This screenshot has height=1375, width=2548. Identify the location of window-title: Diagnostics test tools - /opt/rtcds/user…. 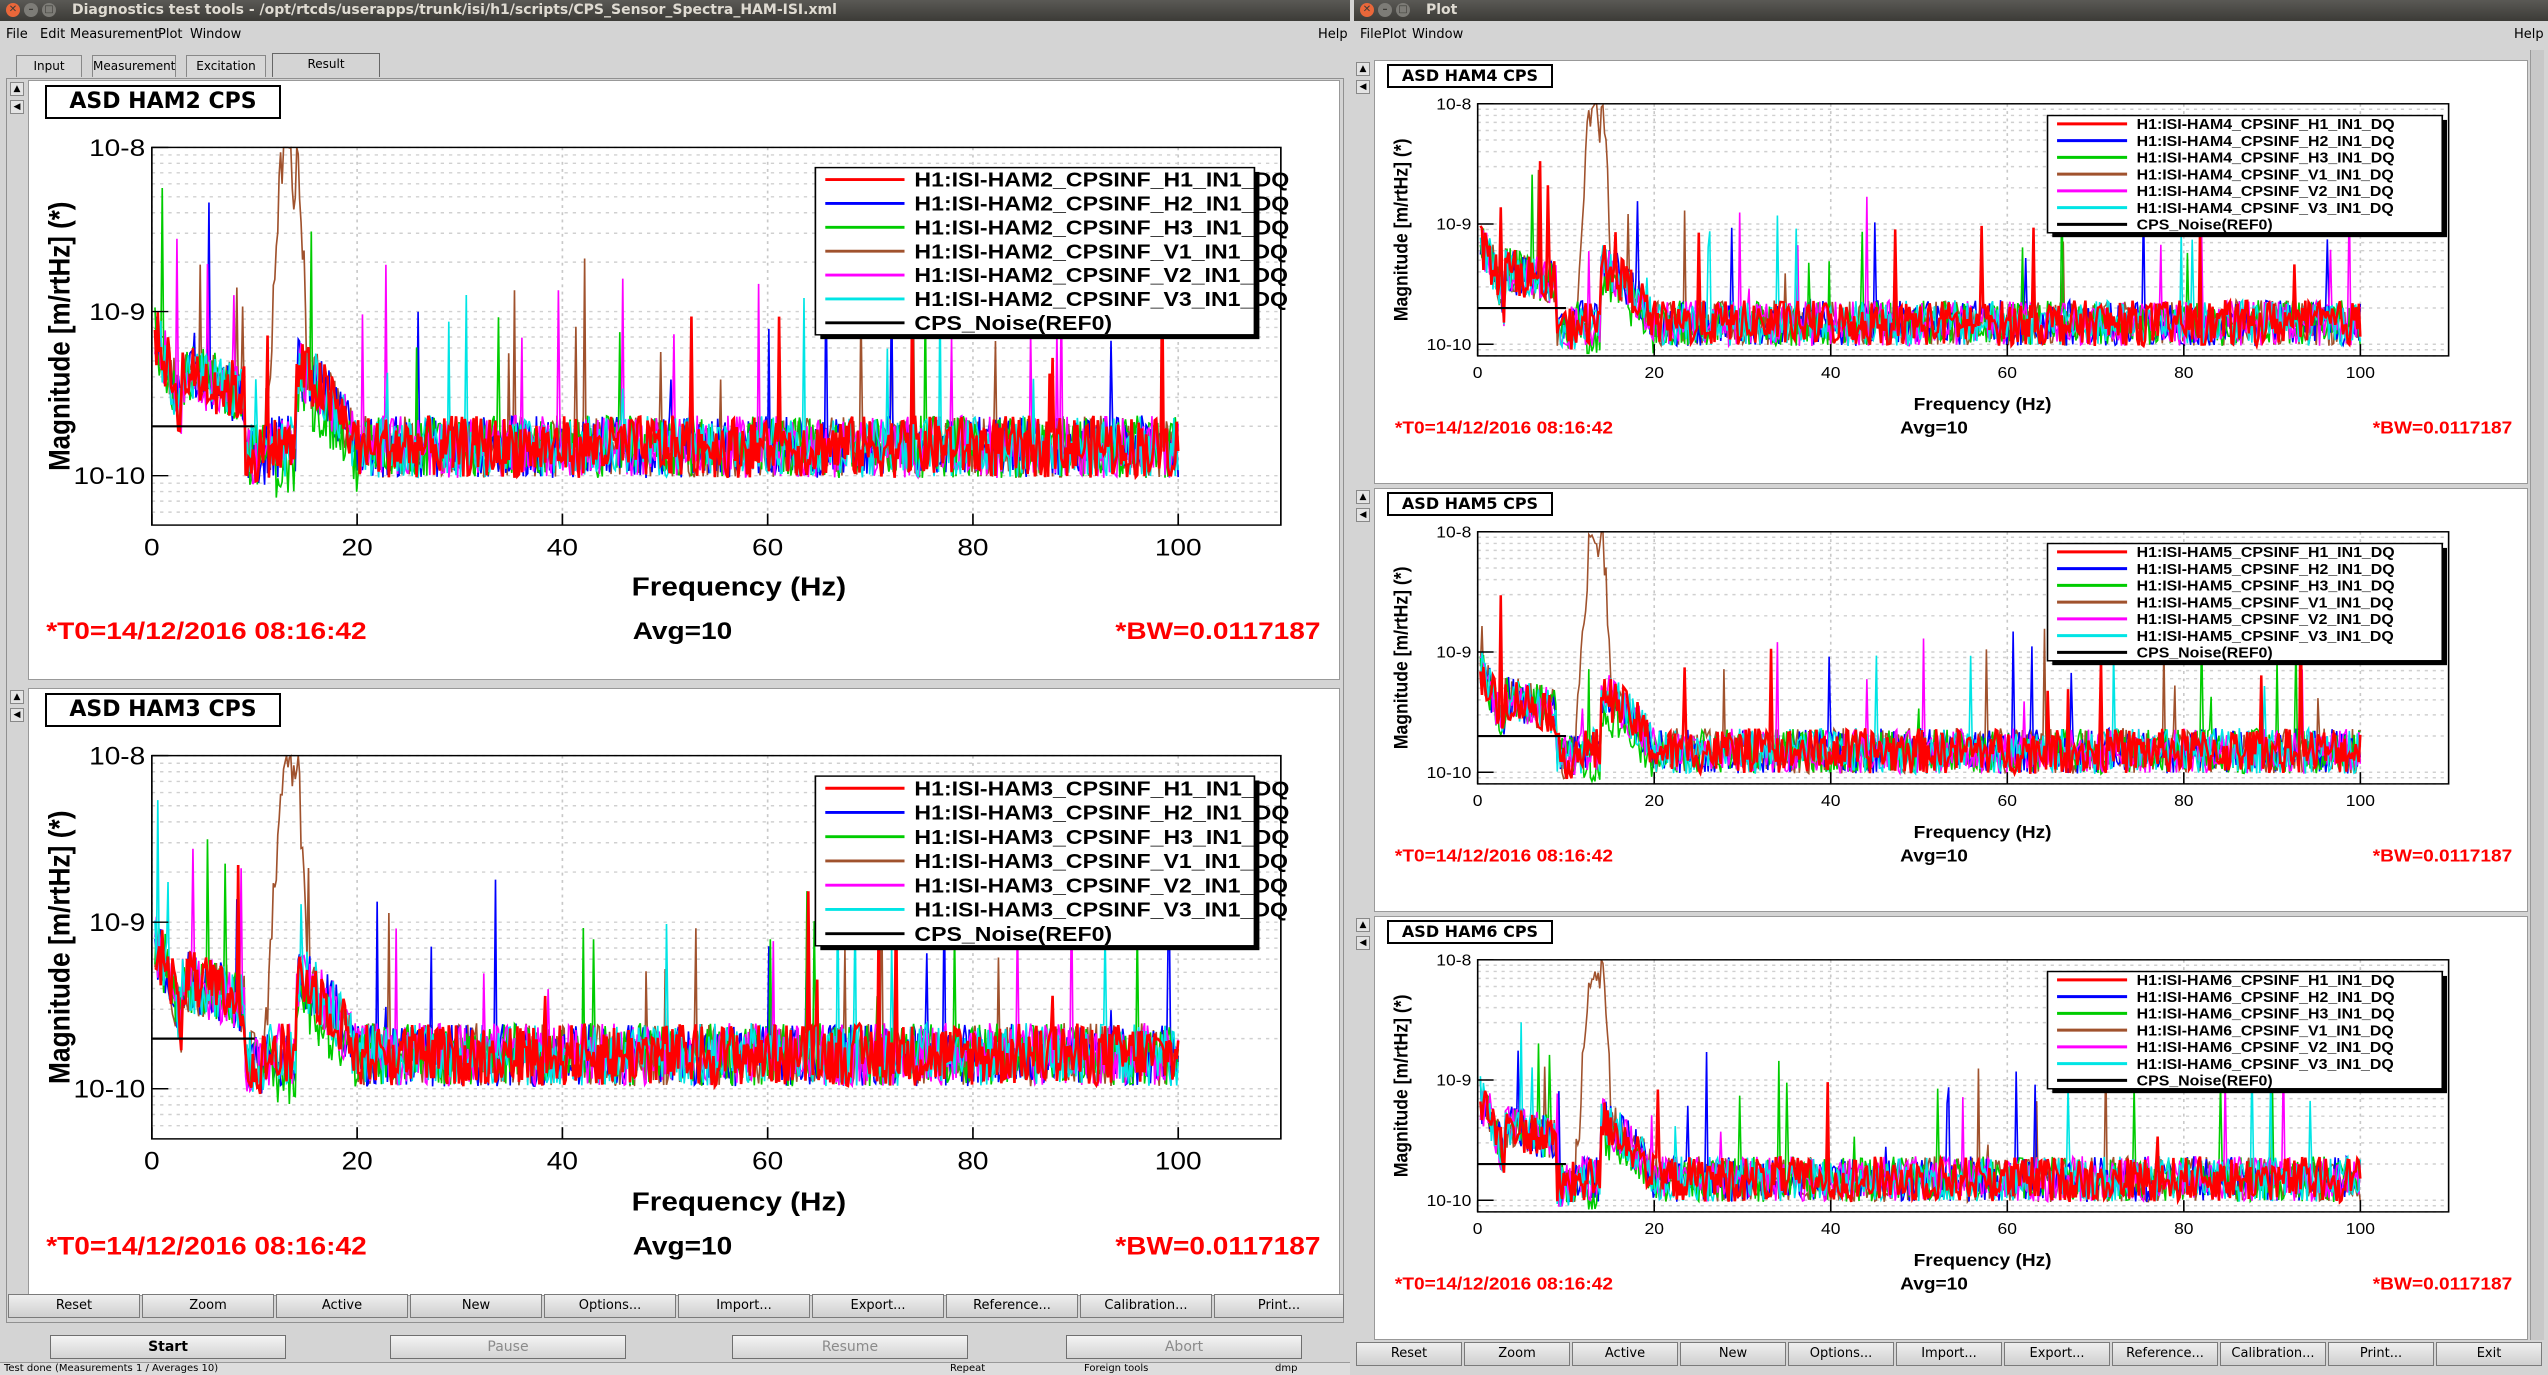
(454, 10).